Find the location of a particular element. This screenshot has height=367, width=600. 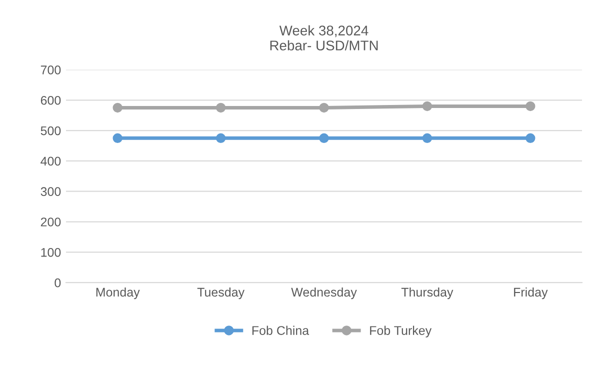

legend-label: Fob China is located at coordinates (281, 330).